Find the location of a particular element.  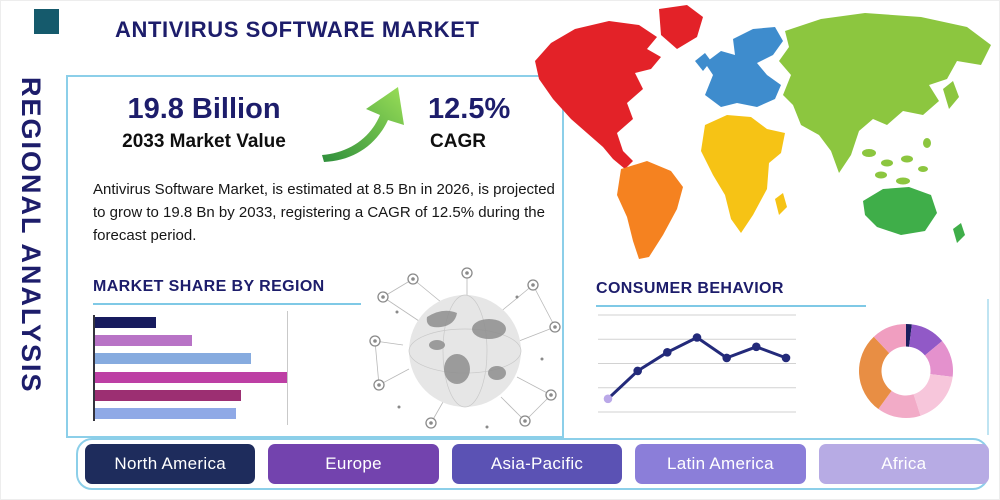

market-value-stat: 19.8 Billion is located at coordinates (204, 109).